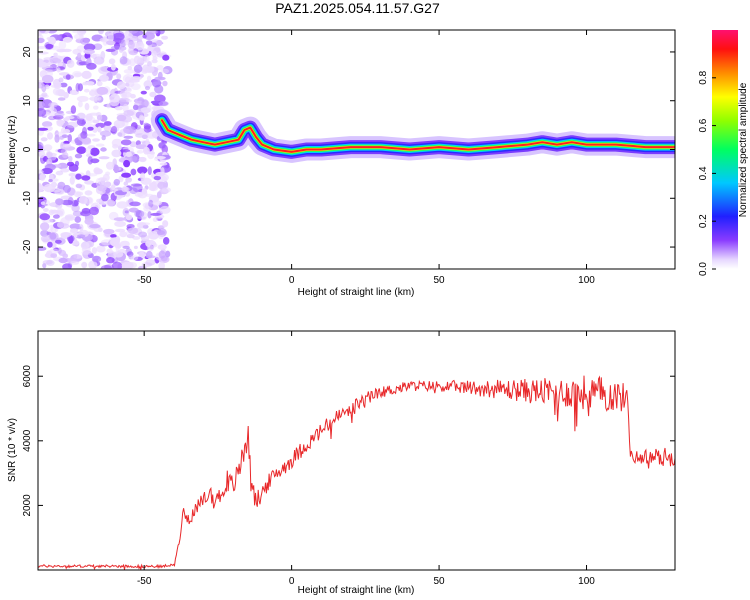 The width and height of the screenshot is (750, 600). Describe the element at coordinates (703, 77) in the screenshot. I see `colorbar-tick-label: 0.8` at that location.